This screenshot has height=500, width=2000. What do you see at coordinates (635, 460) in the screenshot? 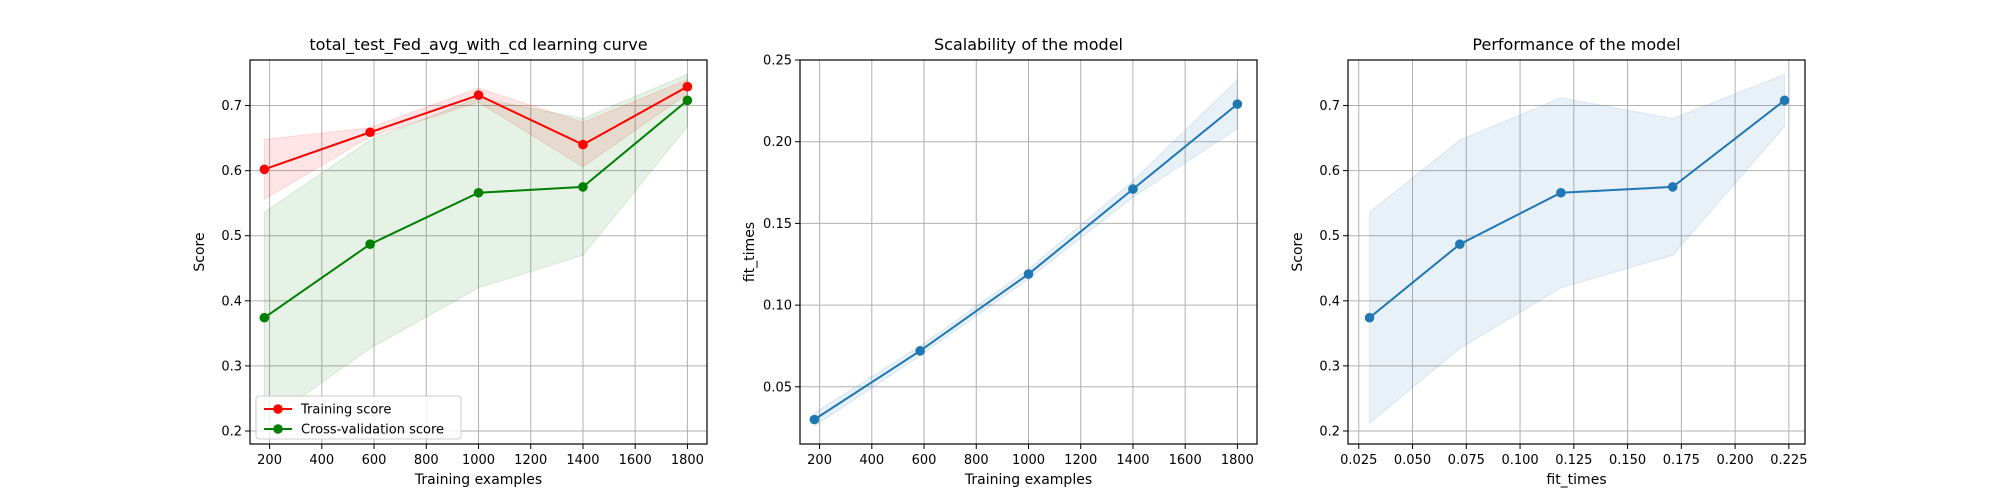
I see `chart-0-x-tick-label: 1600` at bounding box center [635, 460].